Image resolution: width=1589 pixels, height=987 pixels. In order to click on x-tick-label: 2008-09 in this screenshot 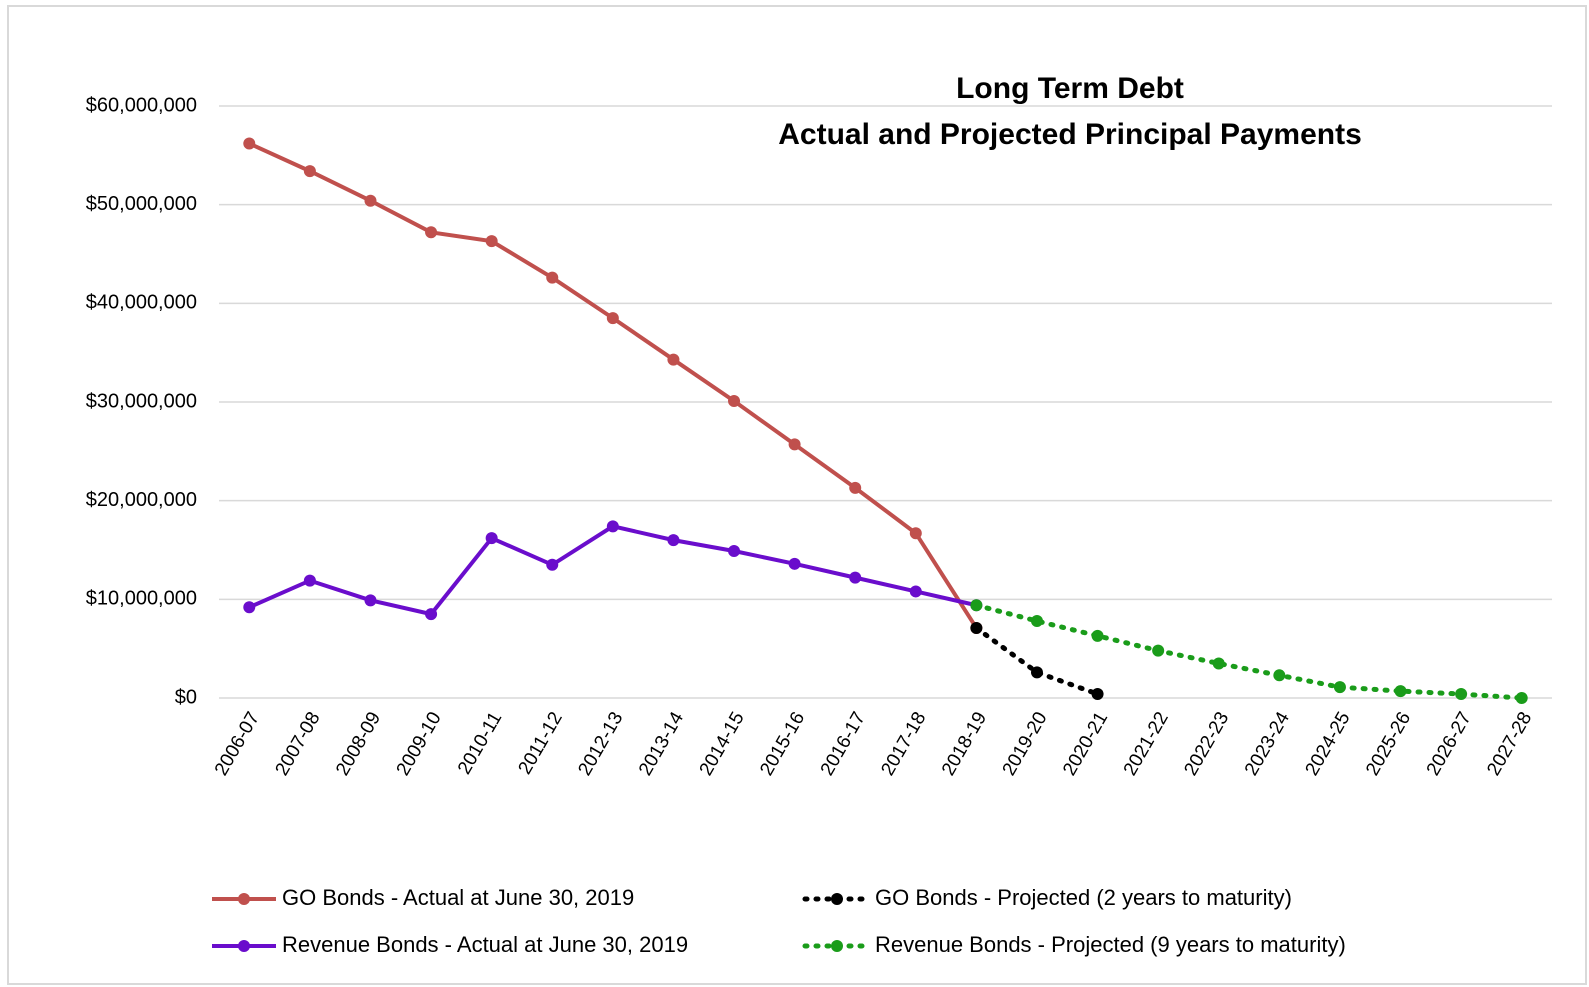, I will do `click(358, 744)`.